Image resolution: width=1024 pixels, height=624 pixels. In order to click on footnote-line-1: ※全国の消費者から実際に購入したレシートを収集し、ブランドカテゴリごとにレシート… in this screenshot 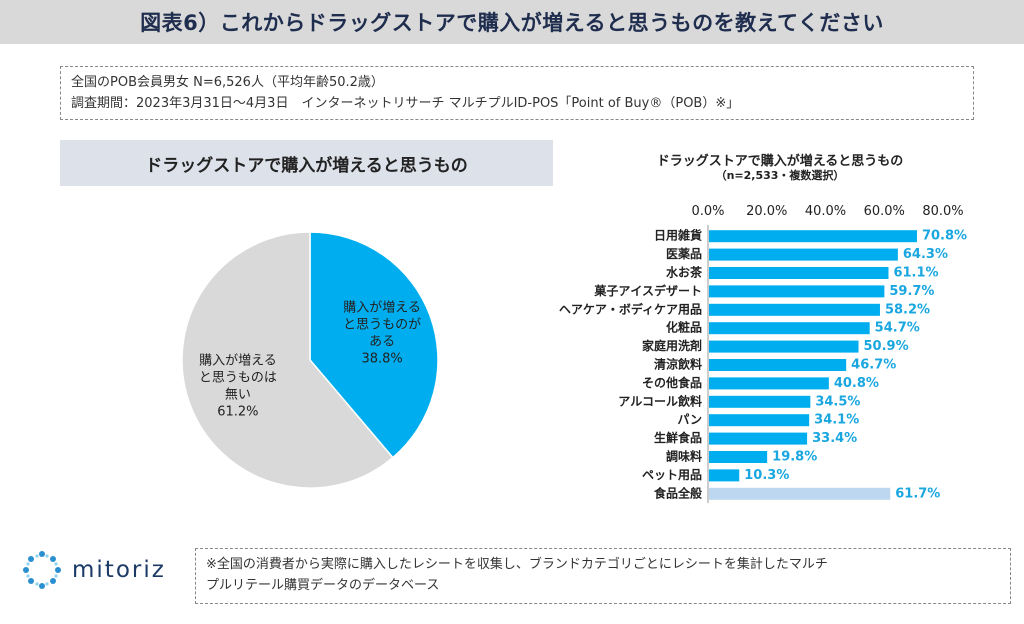, I will do `click(517, 564)`.